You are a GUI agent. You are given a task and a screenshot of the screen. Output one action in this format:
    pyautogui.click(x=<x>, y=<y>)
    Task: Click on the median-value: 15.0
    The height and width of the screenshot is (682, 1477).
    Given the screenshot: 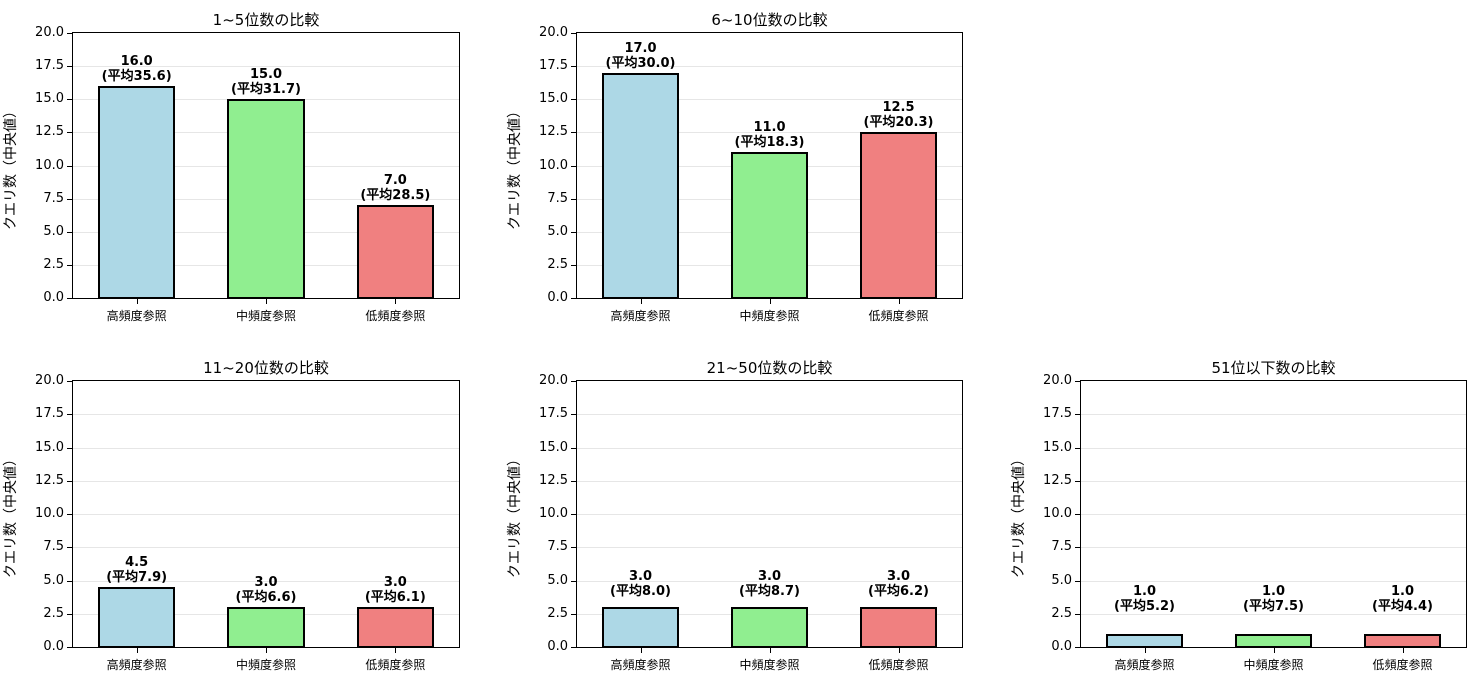 What is the action you would take?
    pyautogui.click(x=266, y=75)
    